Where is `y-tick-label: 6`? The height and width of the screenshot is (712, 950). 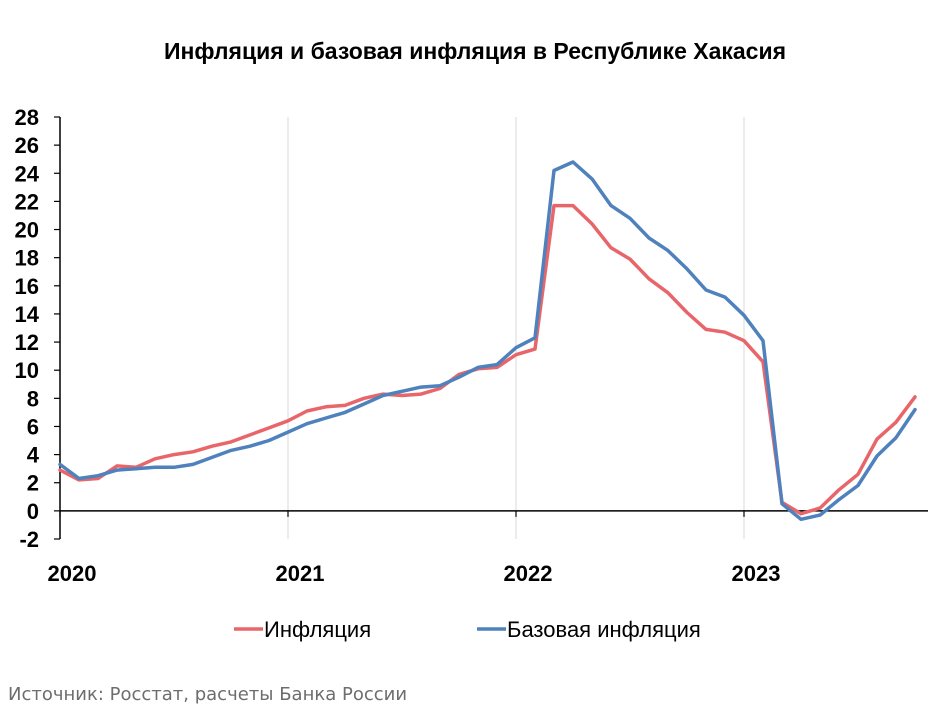
y-tick-label: 6 is located at coordinates (33, 426).